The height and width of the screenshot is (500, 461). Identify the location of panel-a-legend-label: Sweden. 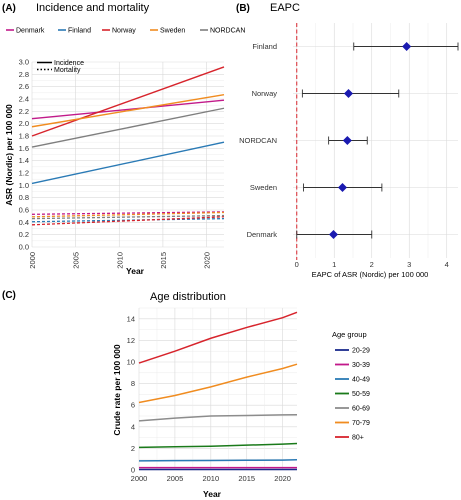
(172, 31).